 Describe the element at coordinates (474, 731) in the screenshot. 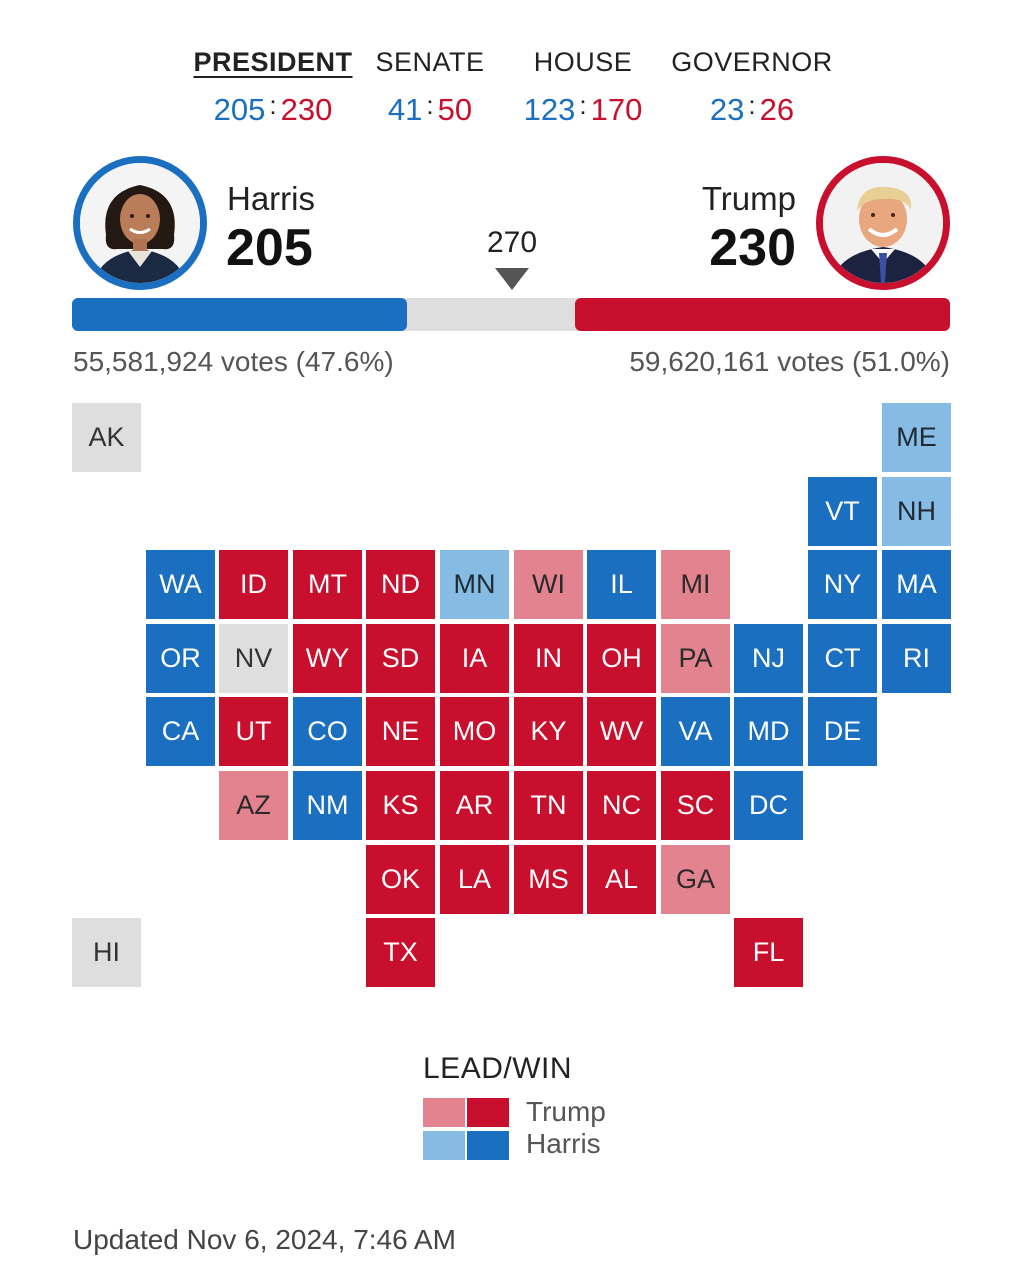

I see `state-tile-mo: MO` at that location.